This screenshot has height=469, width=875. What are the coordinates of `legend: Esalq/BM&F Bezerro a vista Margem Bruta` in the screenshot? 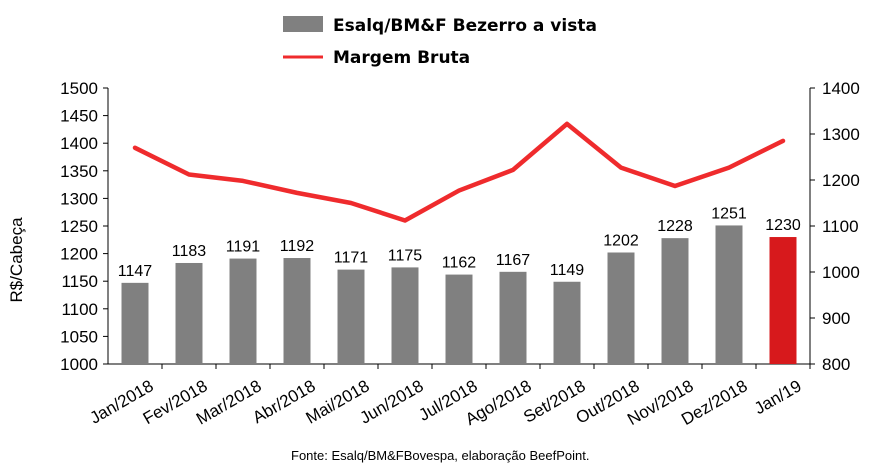 It's located at (440, 42).